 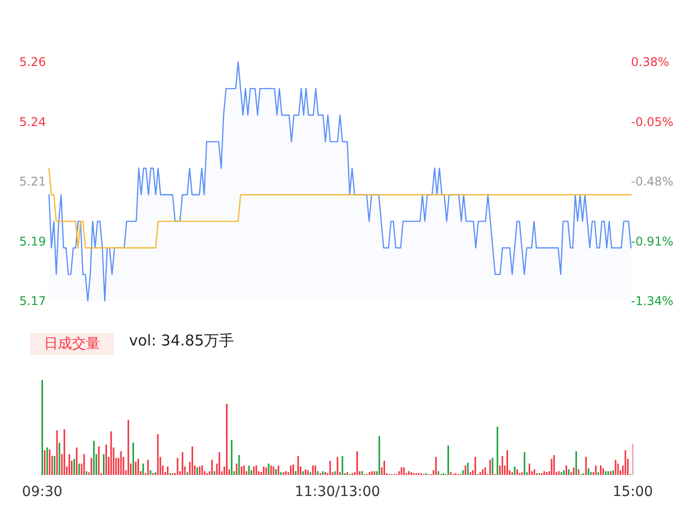 I want to click on y2-tick-label: -0.48%, so click(x=652, y=181).